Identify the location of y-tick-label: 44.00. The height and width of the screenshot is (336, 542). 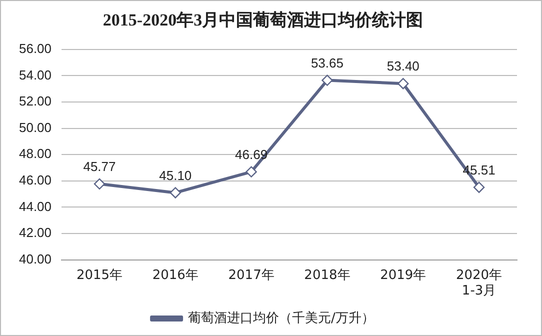
(35, 206).